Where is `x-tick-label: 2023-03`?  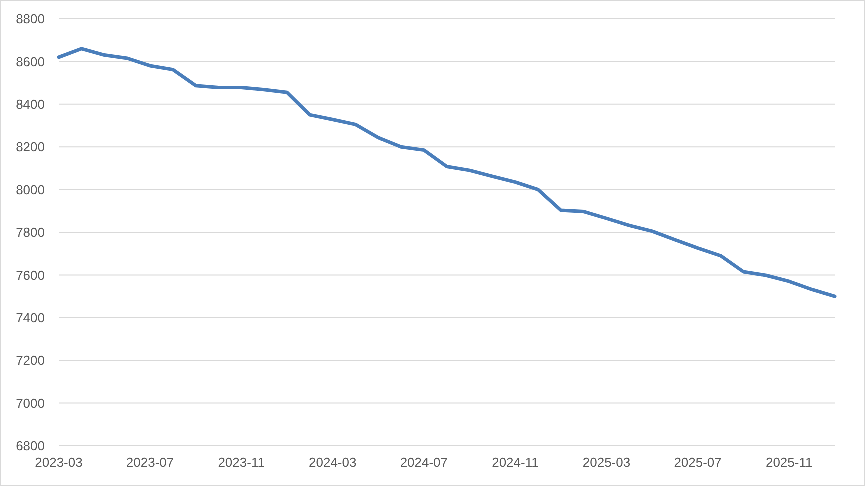 x-tick-label: 2023-03 is located at coordinates (59, 462).